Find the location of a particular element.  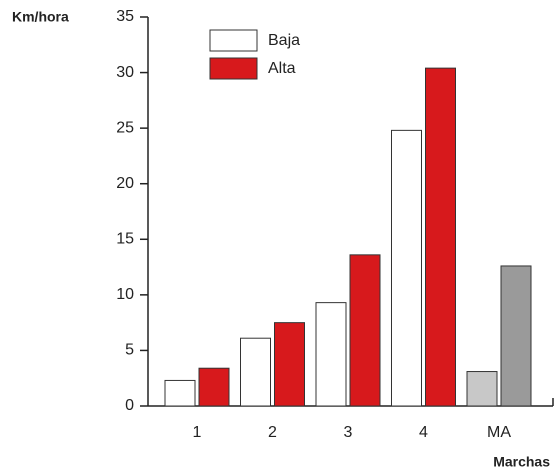

x-axis-label: Marchas is located at coordinates (521, 462).